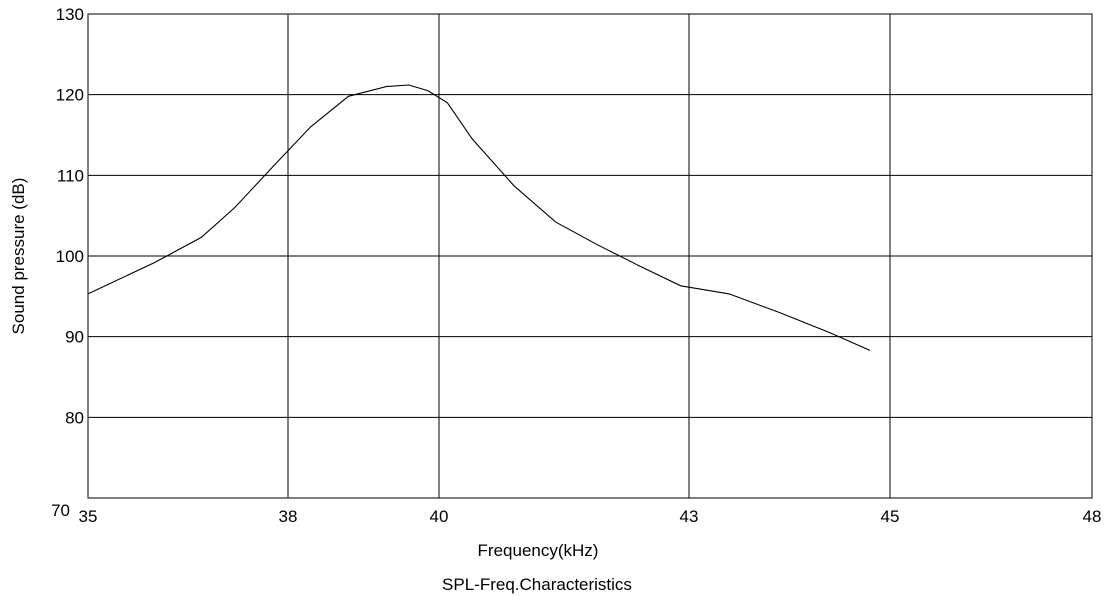 The width and height of the screenshot is (1109, 602). What do you see at coordinates (70, 14) in the screenshot?
I see `y-tick-label: 130` at bounding box center [70, 14].